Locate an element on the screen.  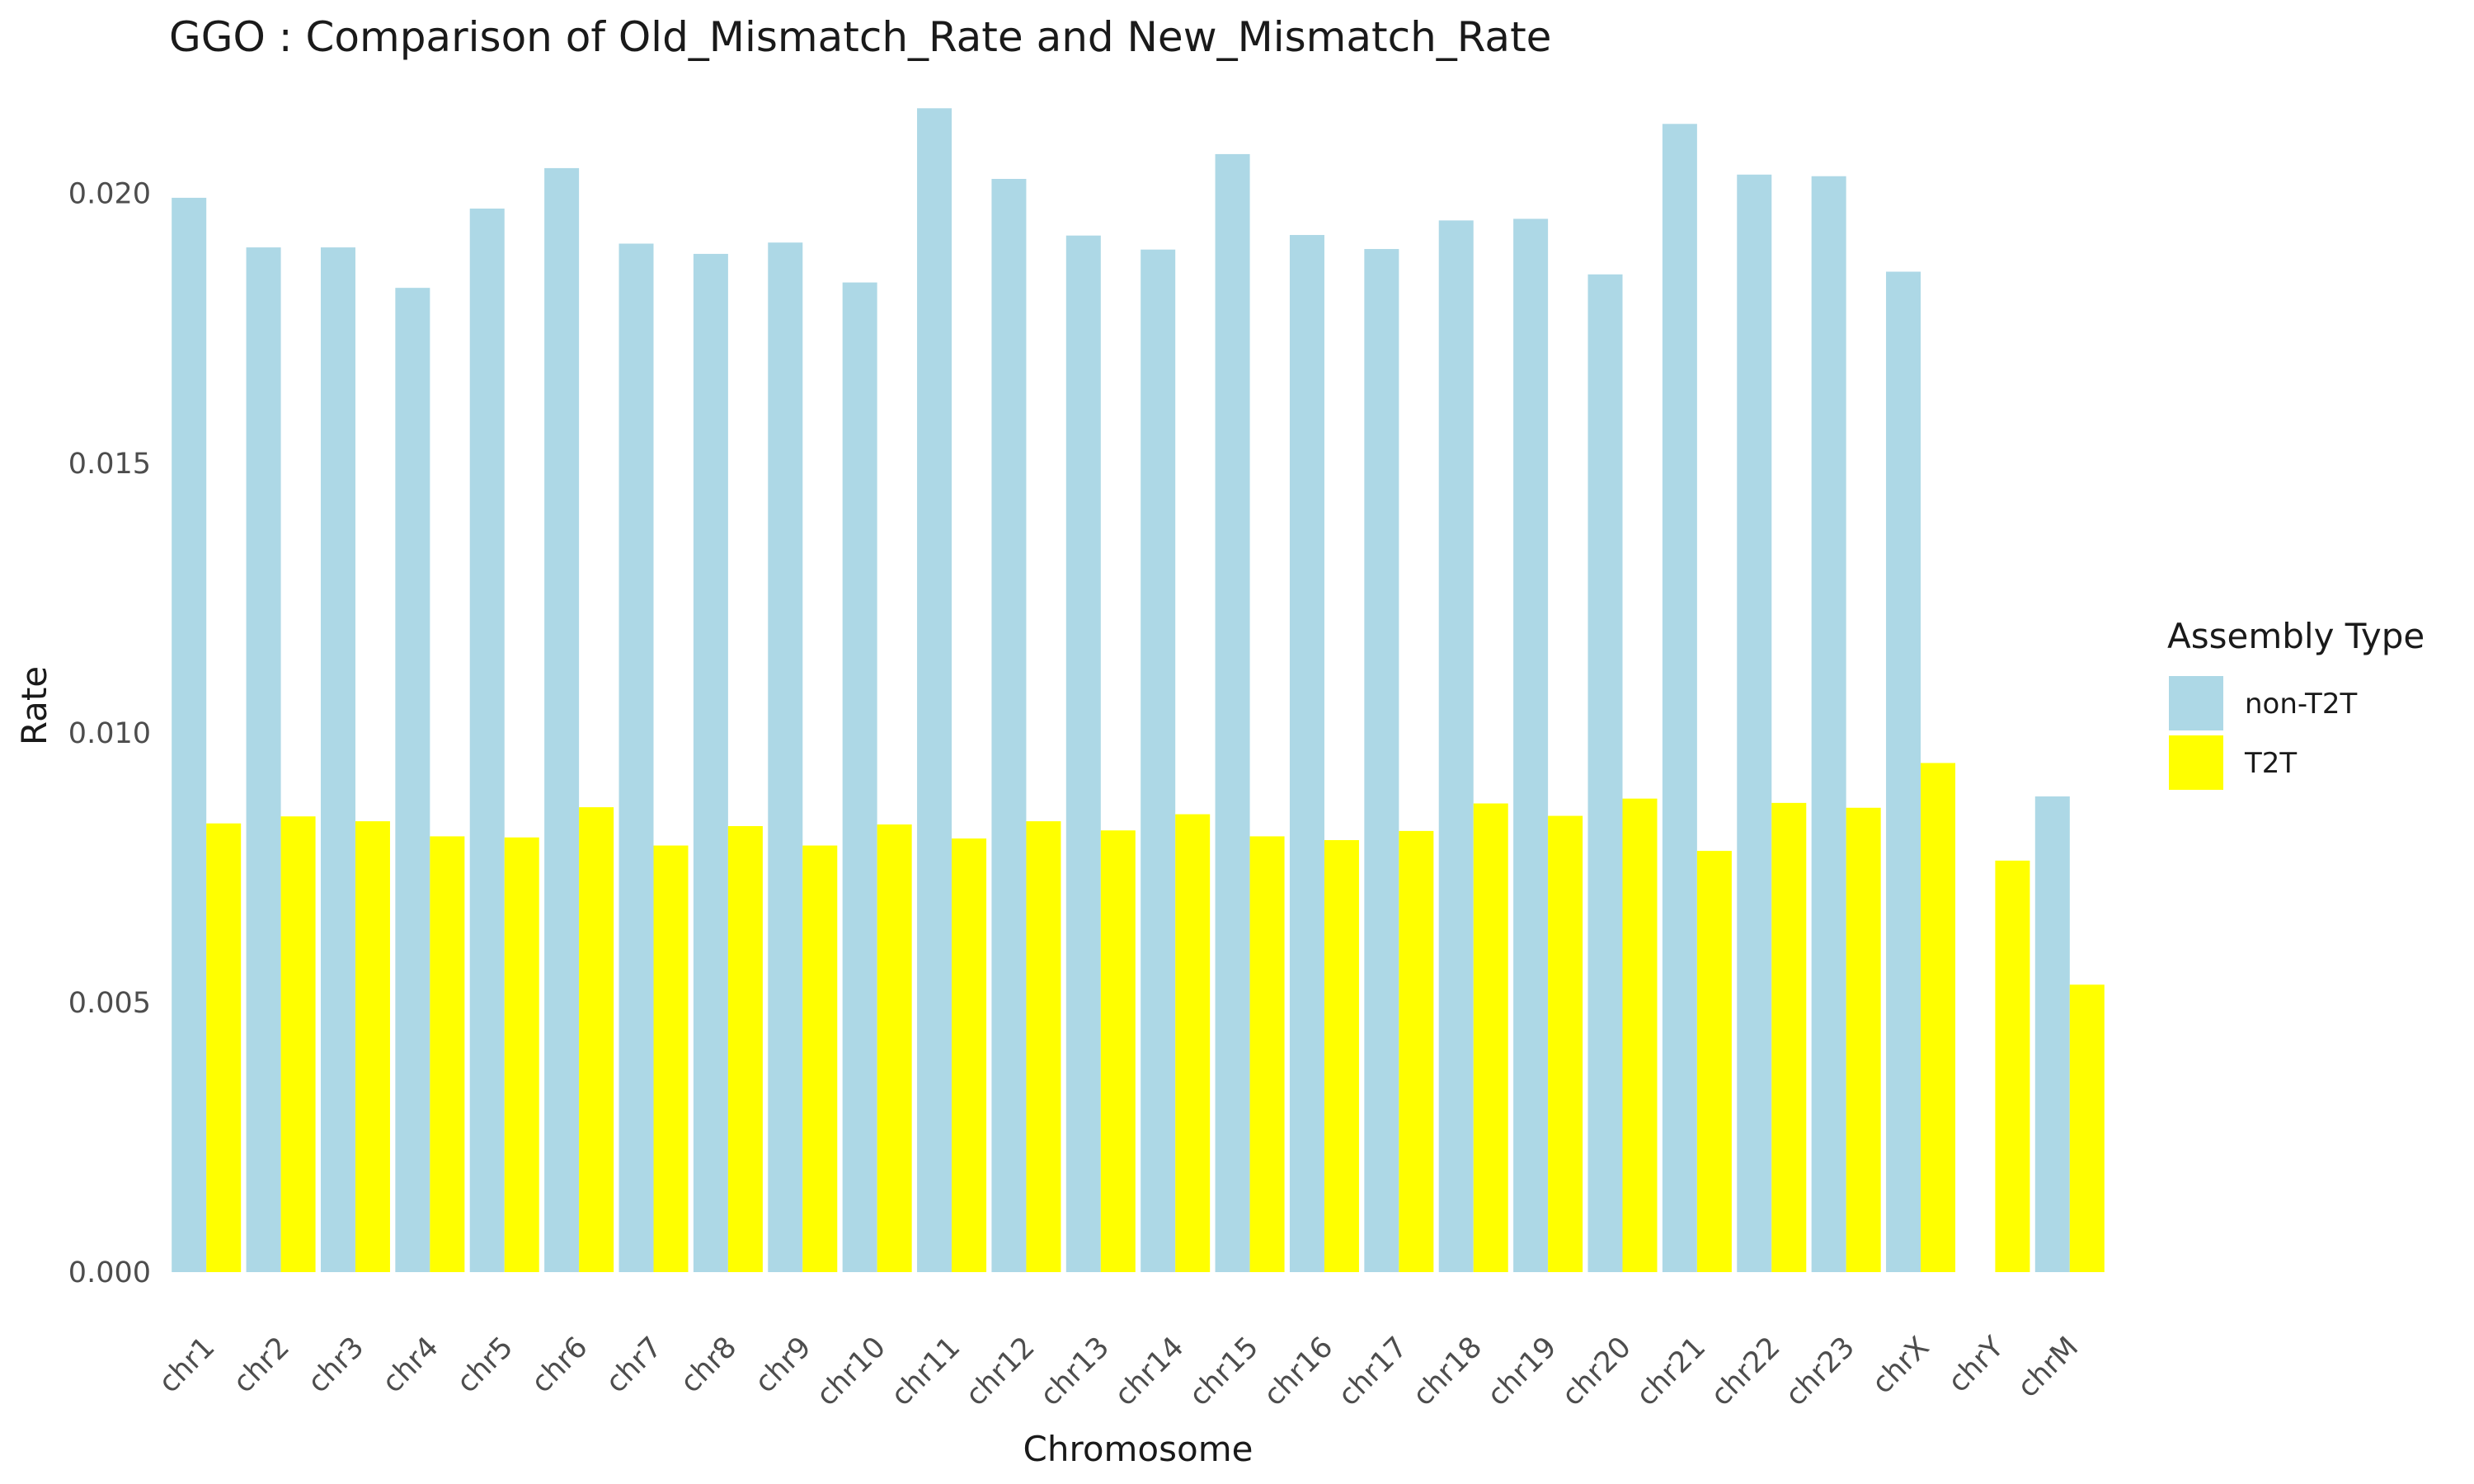
bar-non-T2T-chr21 is located at coordinates (1679, 698).